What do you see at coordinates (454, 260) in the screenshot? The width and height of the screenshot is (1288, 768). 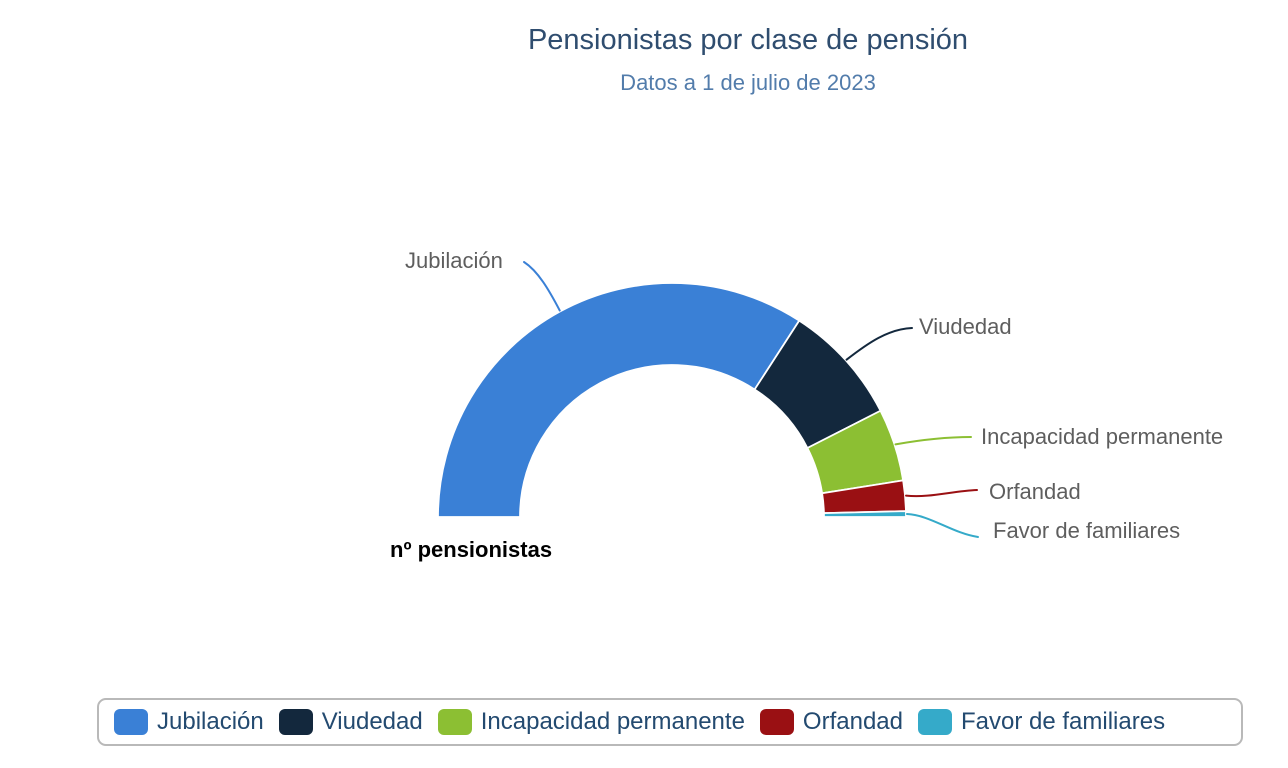 I see `slice-label-jubilacion: Jubilación` at bounding box center [454, 260].